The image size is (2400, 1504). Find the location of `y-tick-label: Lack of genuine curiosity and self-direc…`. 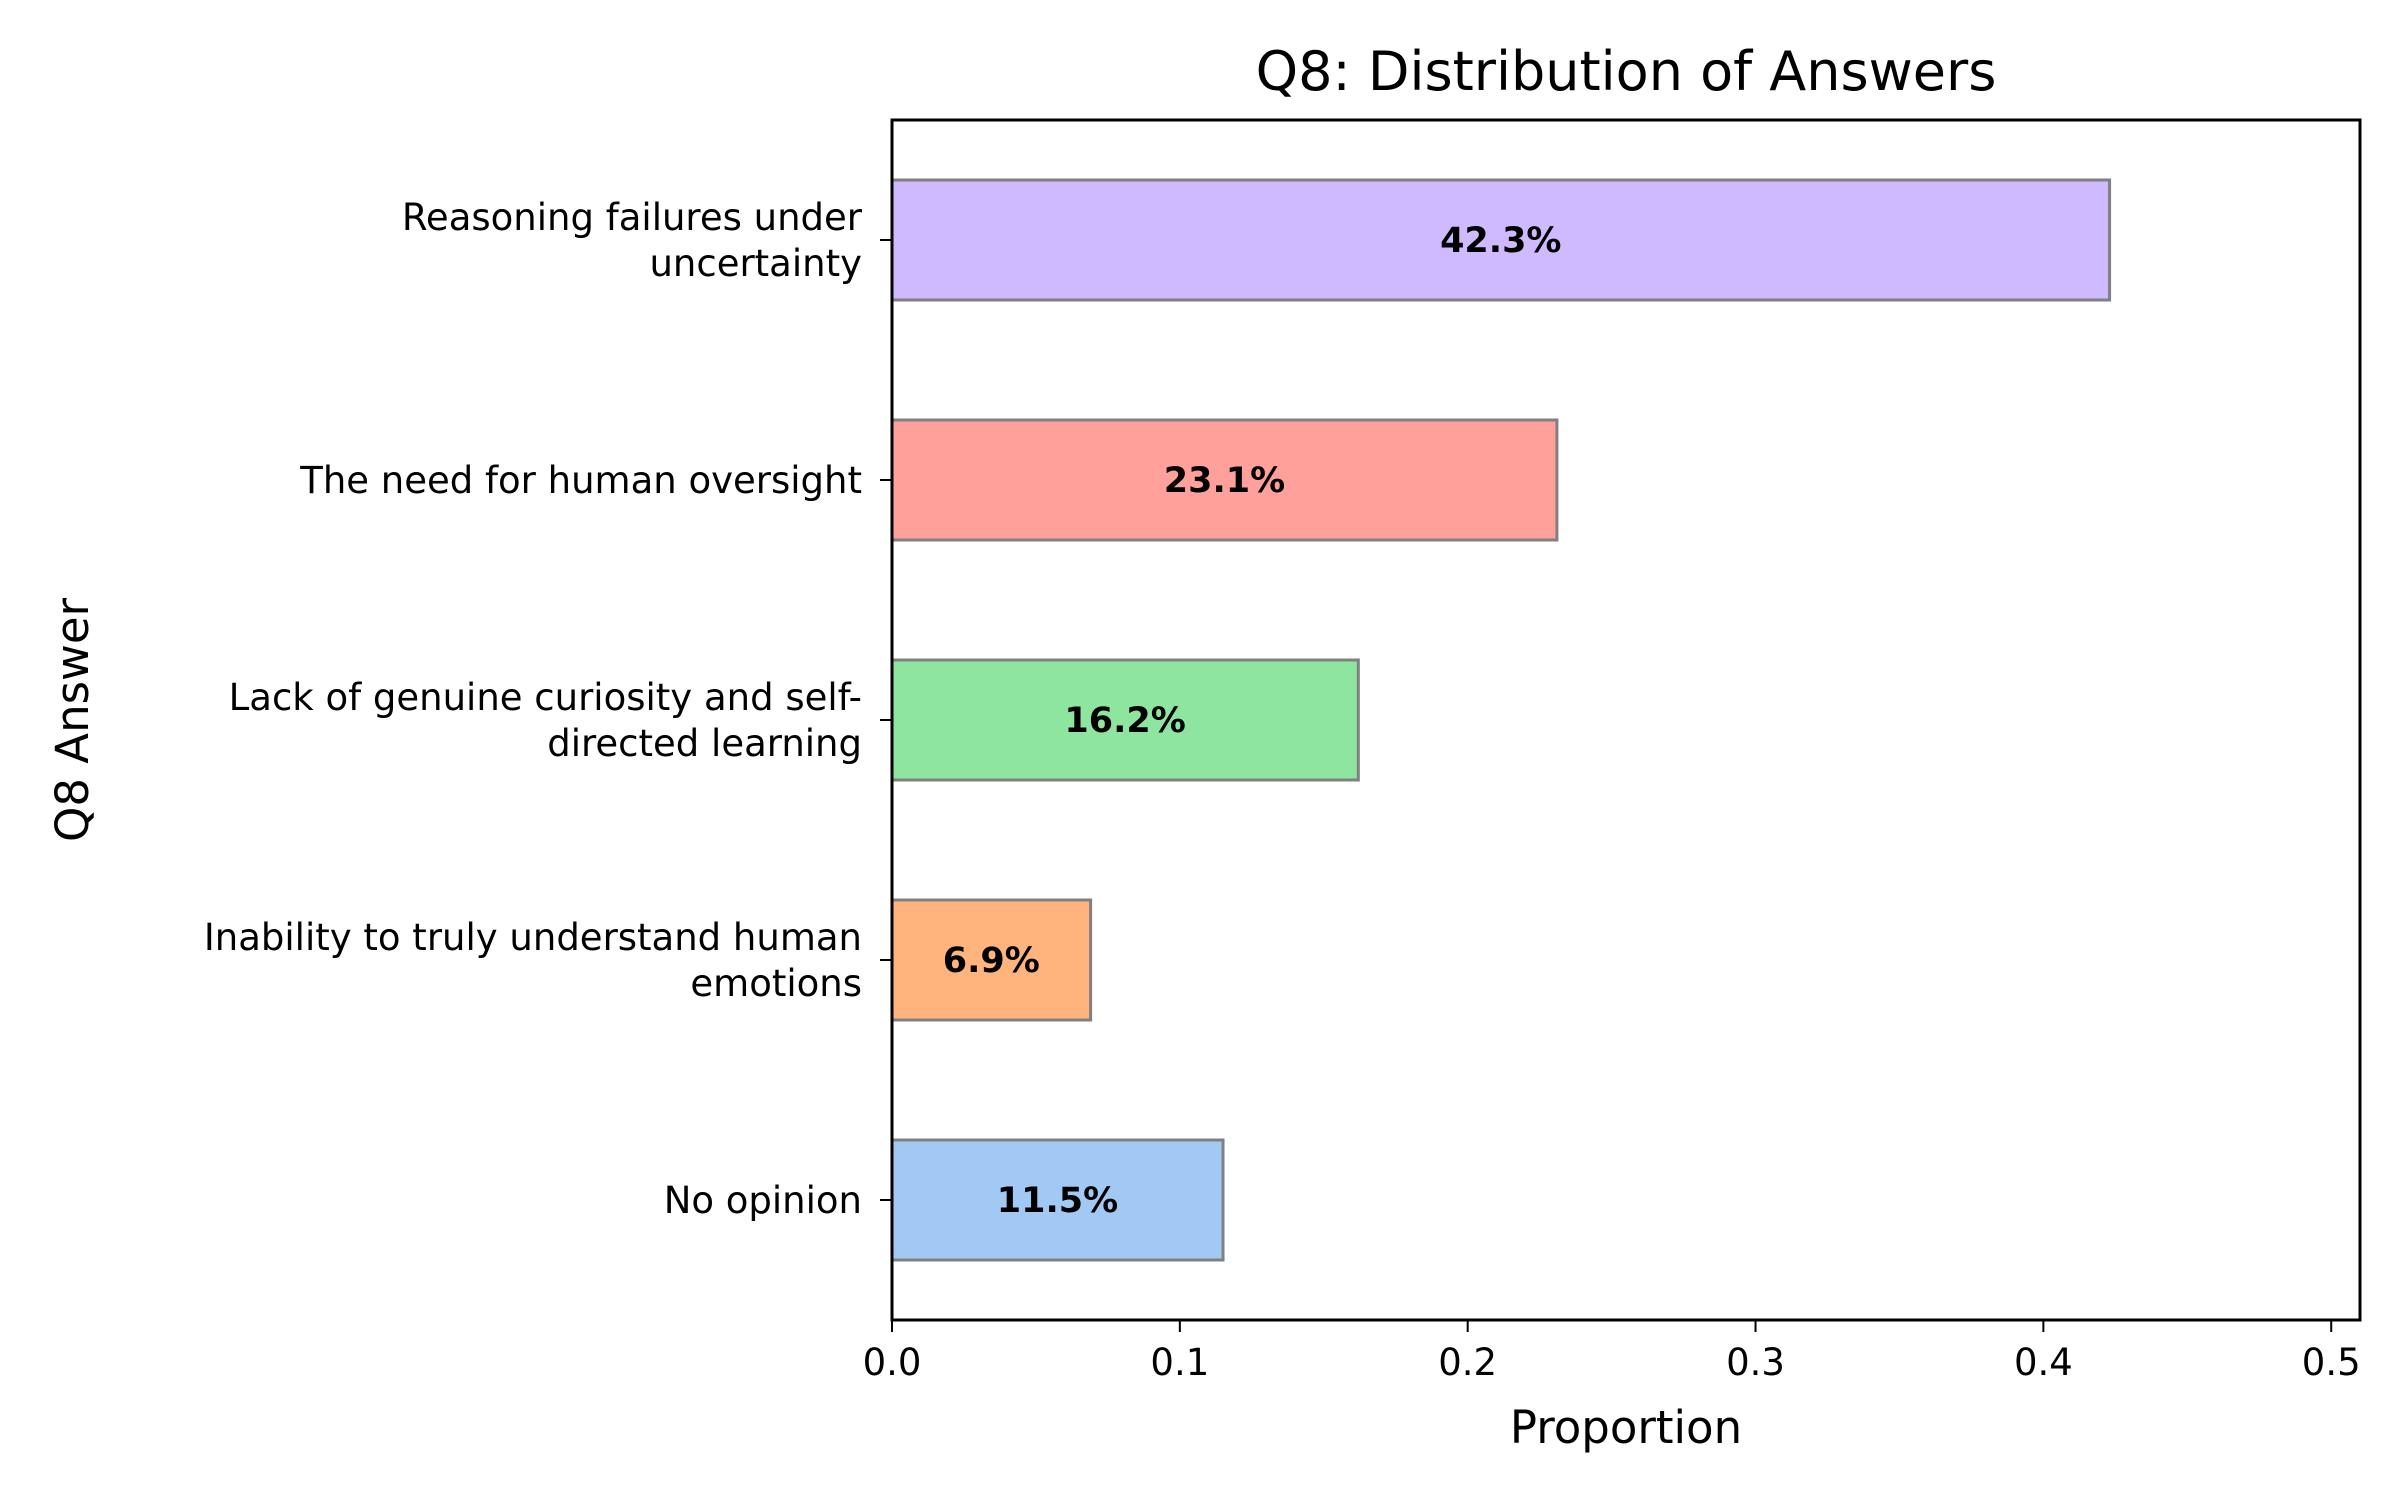

y-tick-label: Lack of genuine curiosity and self-direc… is located at coordinates (545, 720).